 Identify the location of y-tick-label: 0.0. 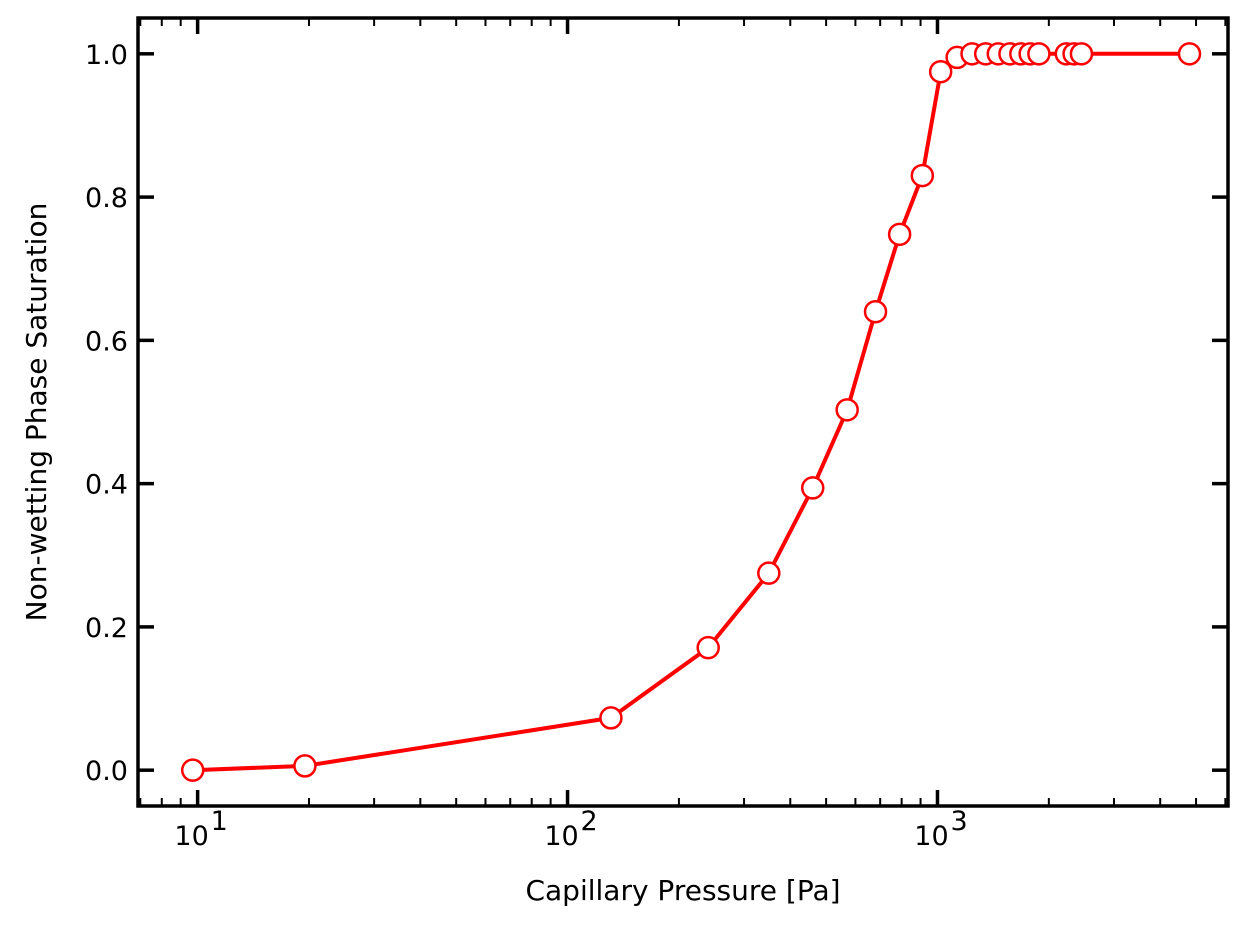
(106, 771).